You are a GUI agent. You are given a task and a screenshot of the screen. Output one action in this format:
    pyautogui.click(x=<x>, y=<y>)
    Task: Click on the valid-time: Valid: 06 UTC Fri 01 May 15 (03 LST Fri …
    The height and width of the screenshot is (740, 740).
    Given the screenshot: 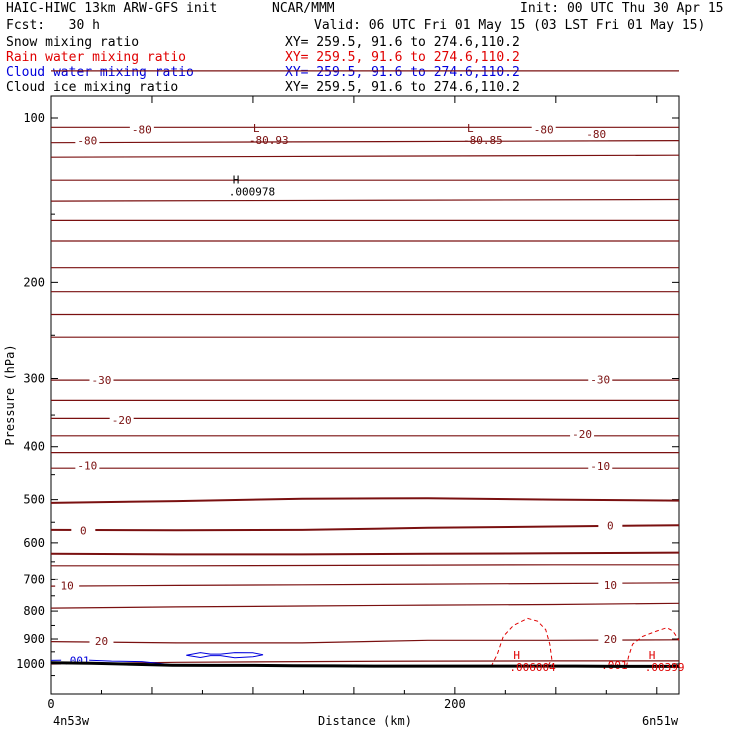 What is the action you would take?
    pyautogui.click(x=510, y=25)
    